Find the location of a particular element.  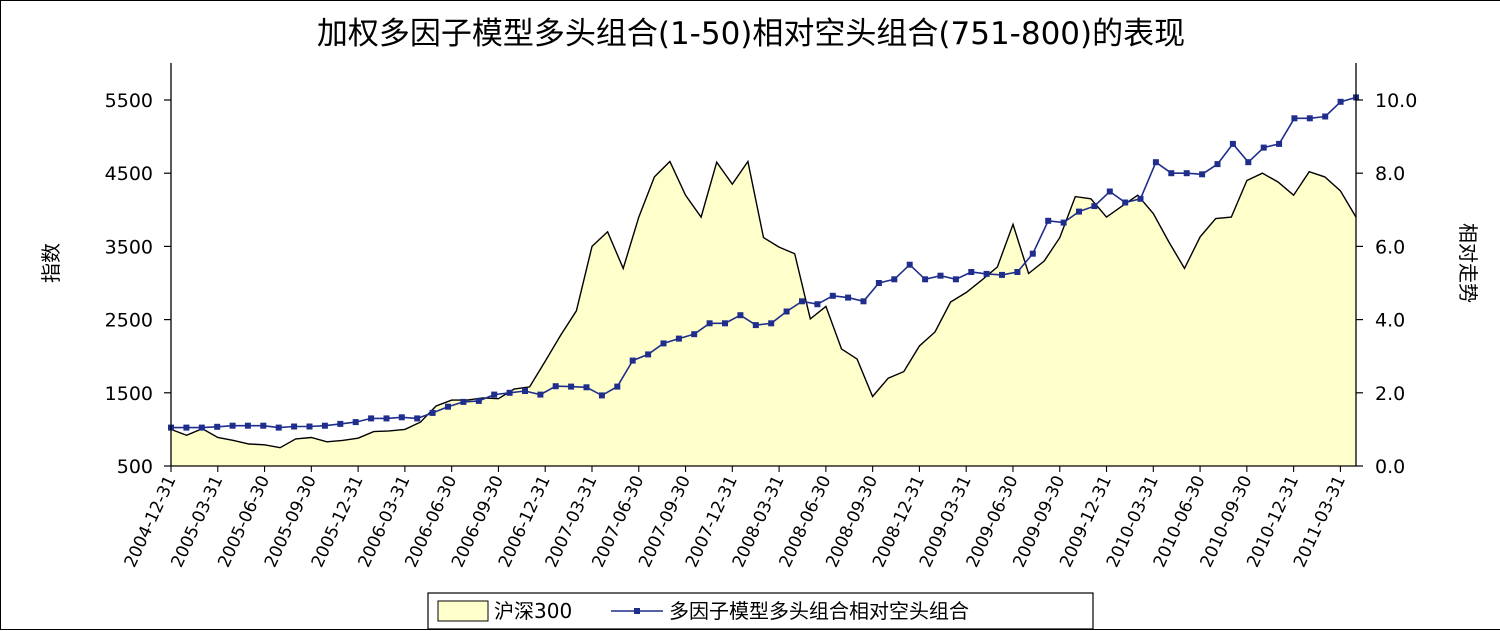

legend-label-relative: 多因子模型多头组合相对空头组合 is located at coordinates (819, 611).